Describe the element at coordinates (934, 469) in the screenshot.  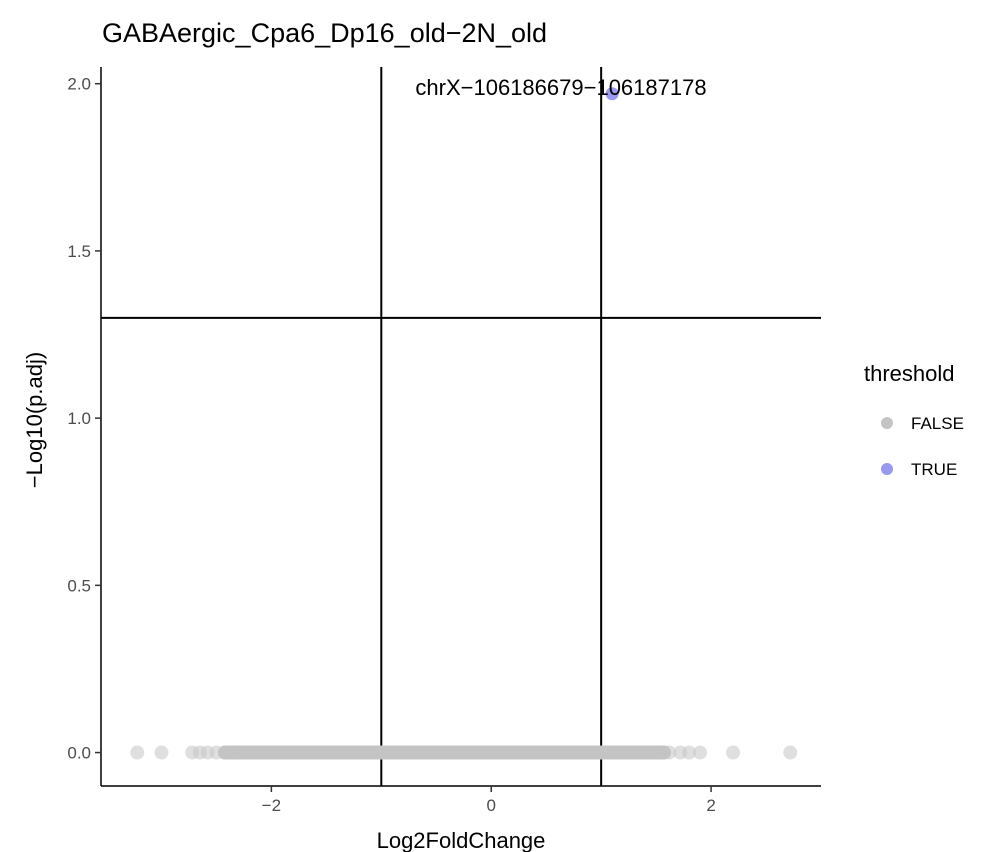
I see `legend-label-true: TRUE` at that location.